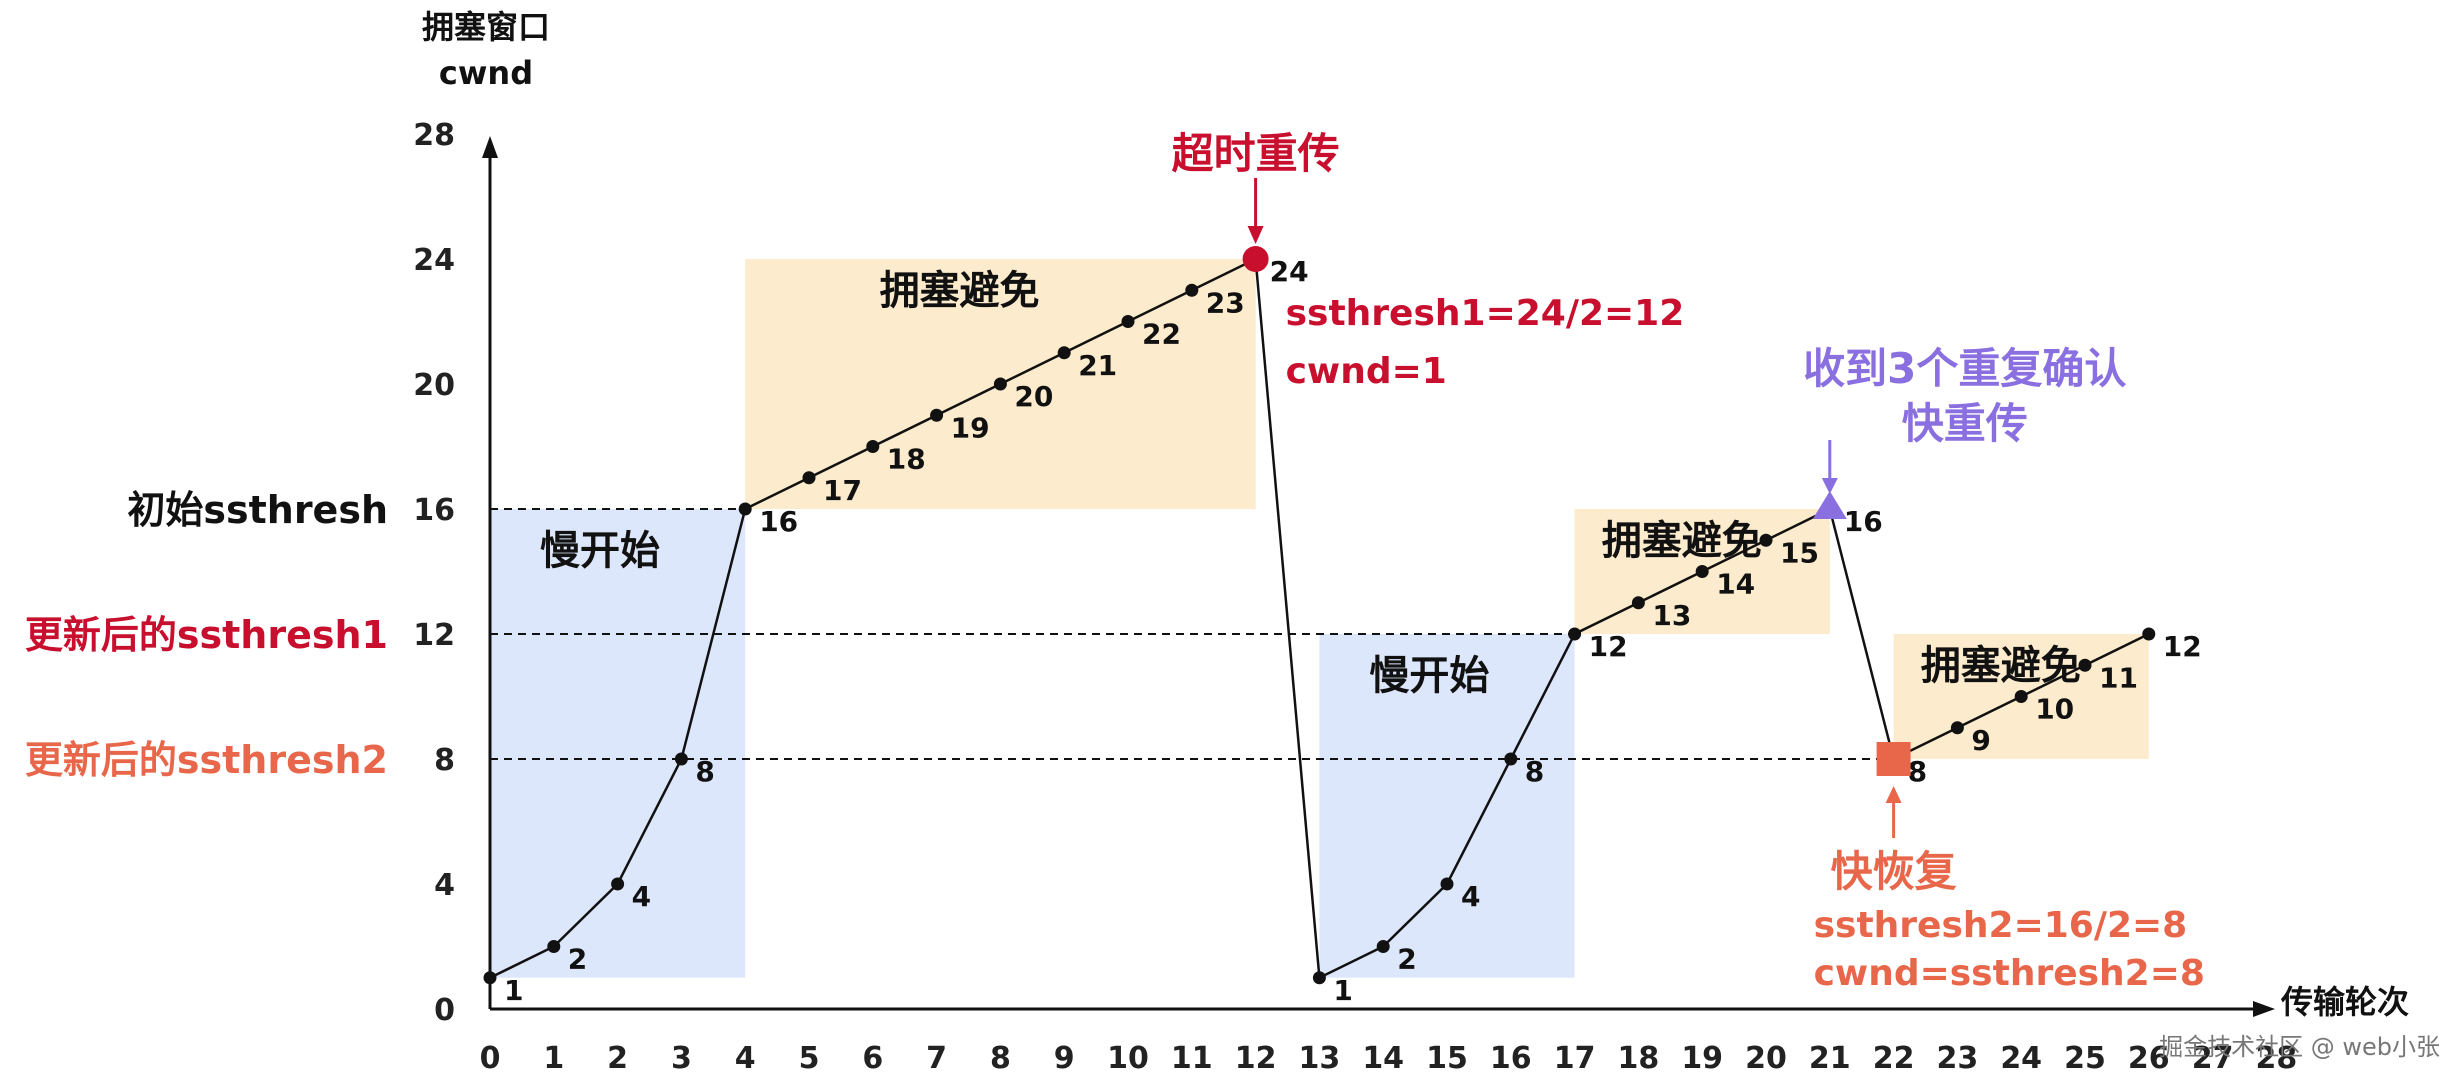  I want to click on x-tick-20: 20, so click(1766, 1058).